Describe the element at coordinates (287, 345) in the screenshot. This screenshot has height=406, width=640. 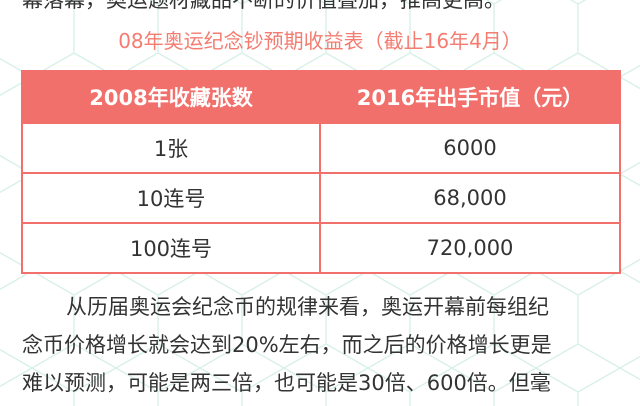
I see `paragraph-line: 念币价格增长就会达到20%左右，而之后的价格增长更是` at that location.